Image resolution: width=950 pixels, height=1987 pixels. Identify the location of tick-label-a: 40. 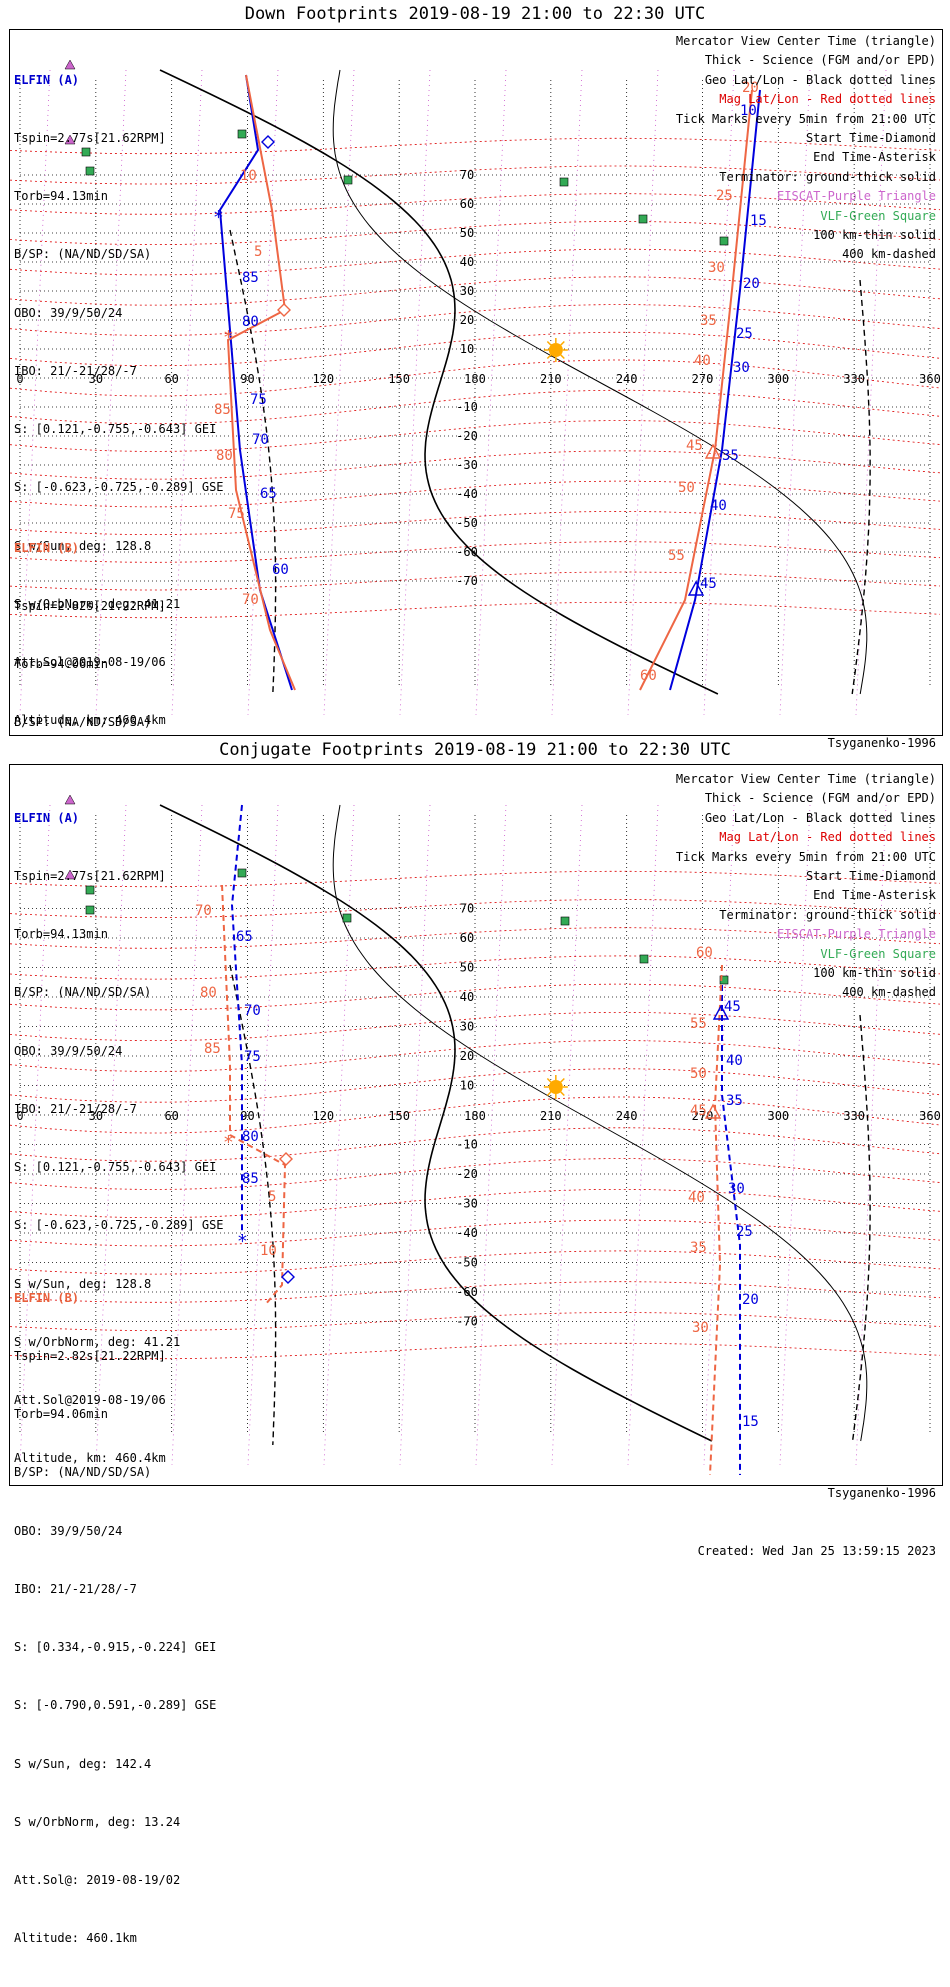
(718, 506).